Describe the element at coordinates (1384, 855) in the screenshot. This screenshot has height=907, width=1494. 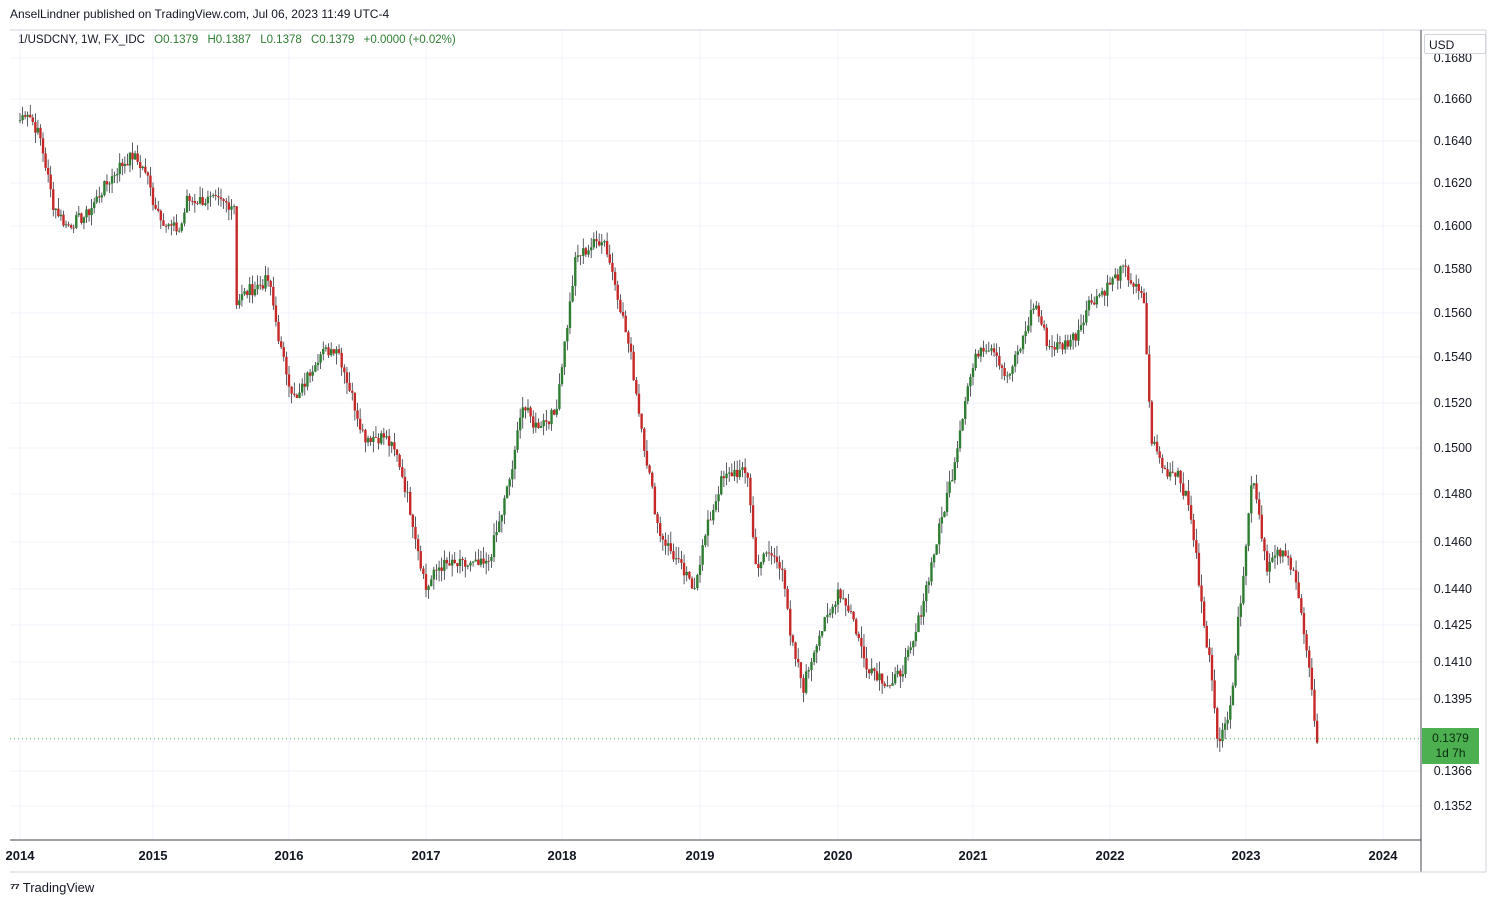
I see `x-tick-label: 2024` at that location.